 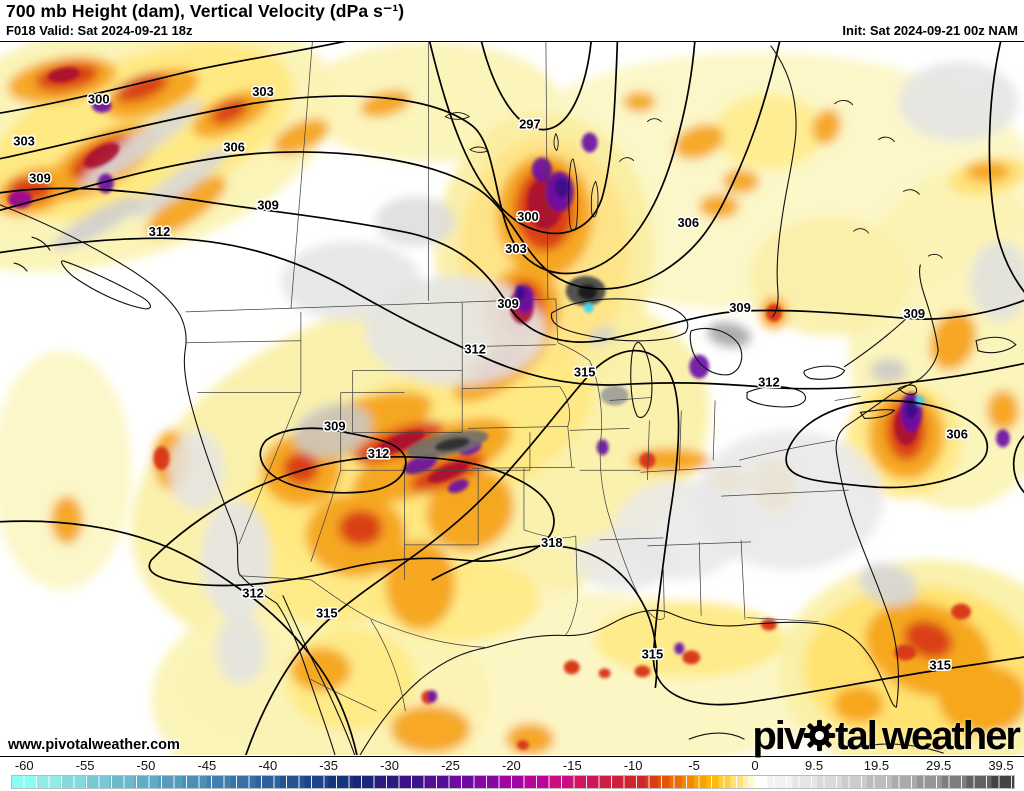 I want to click on colorbar-tick: -40, so click(x=268, y=765).